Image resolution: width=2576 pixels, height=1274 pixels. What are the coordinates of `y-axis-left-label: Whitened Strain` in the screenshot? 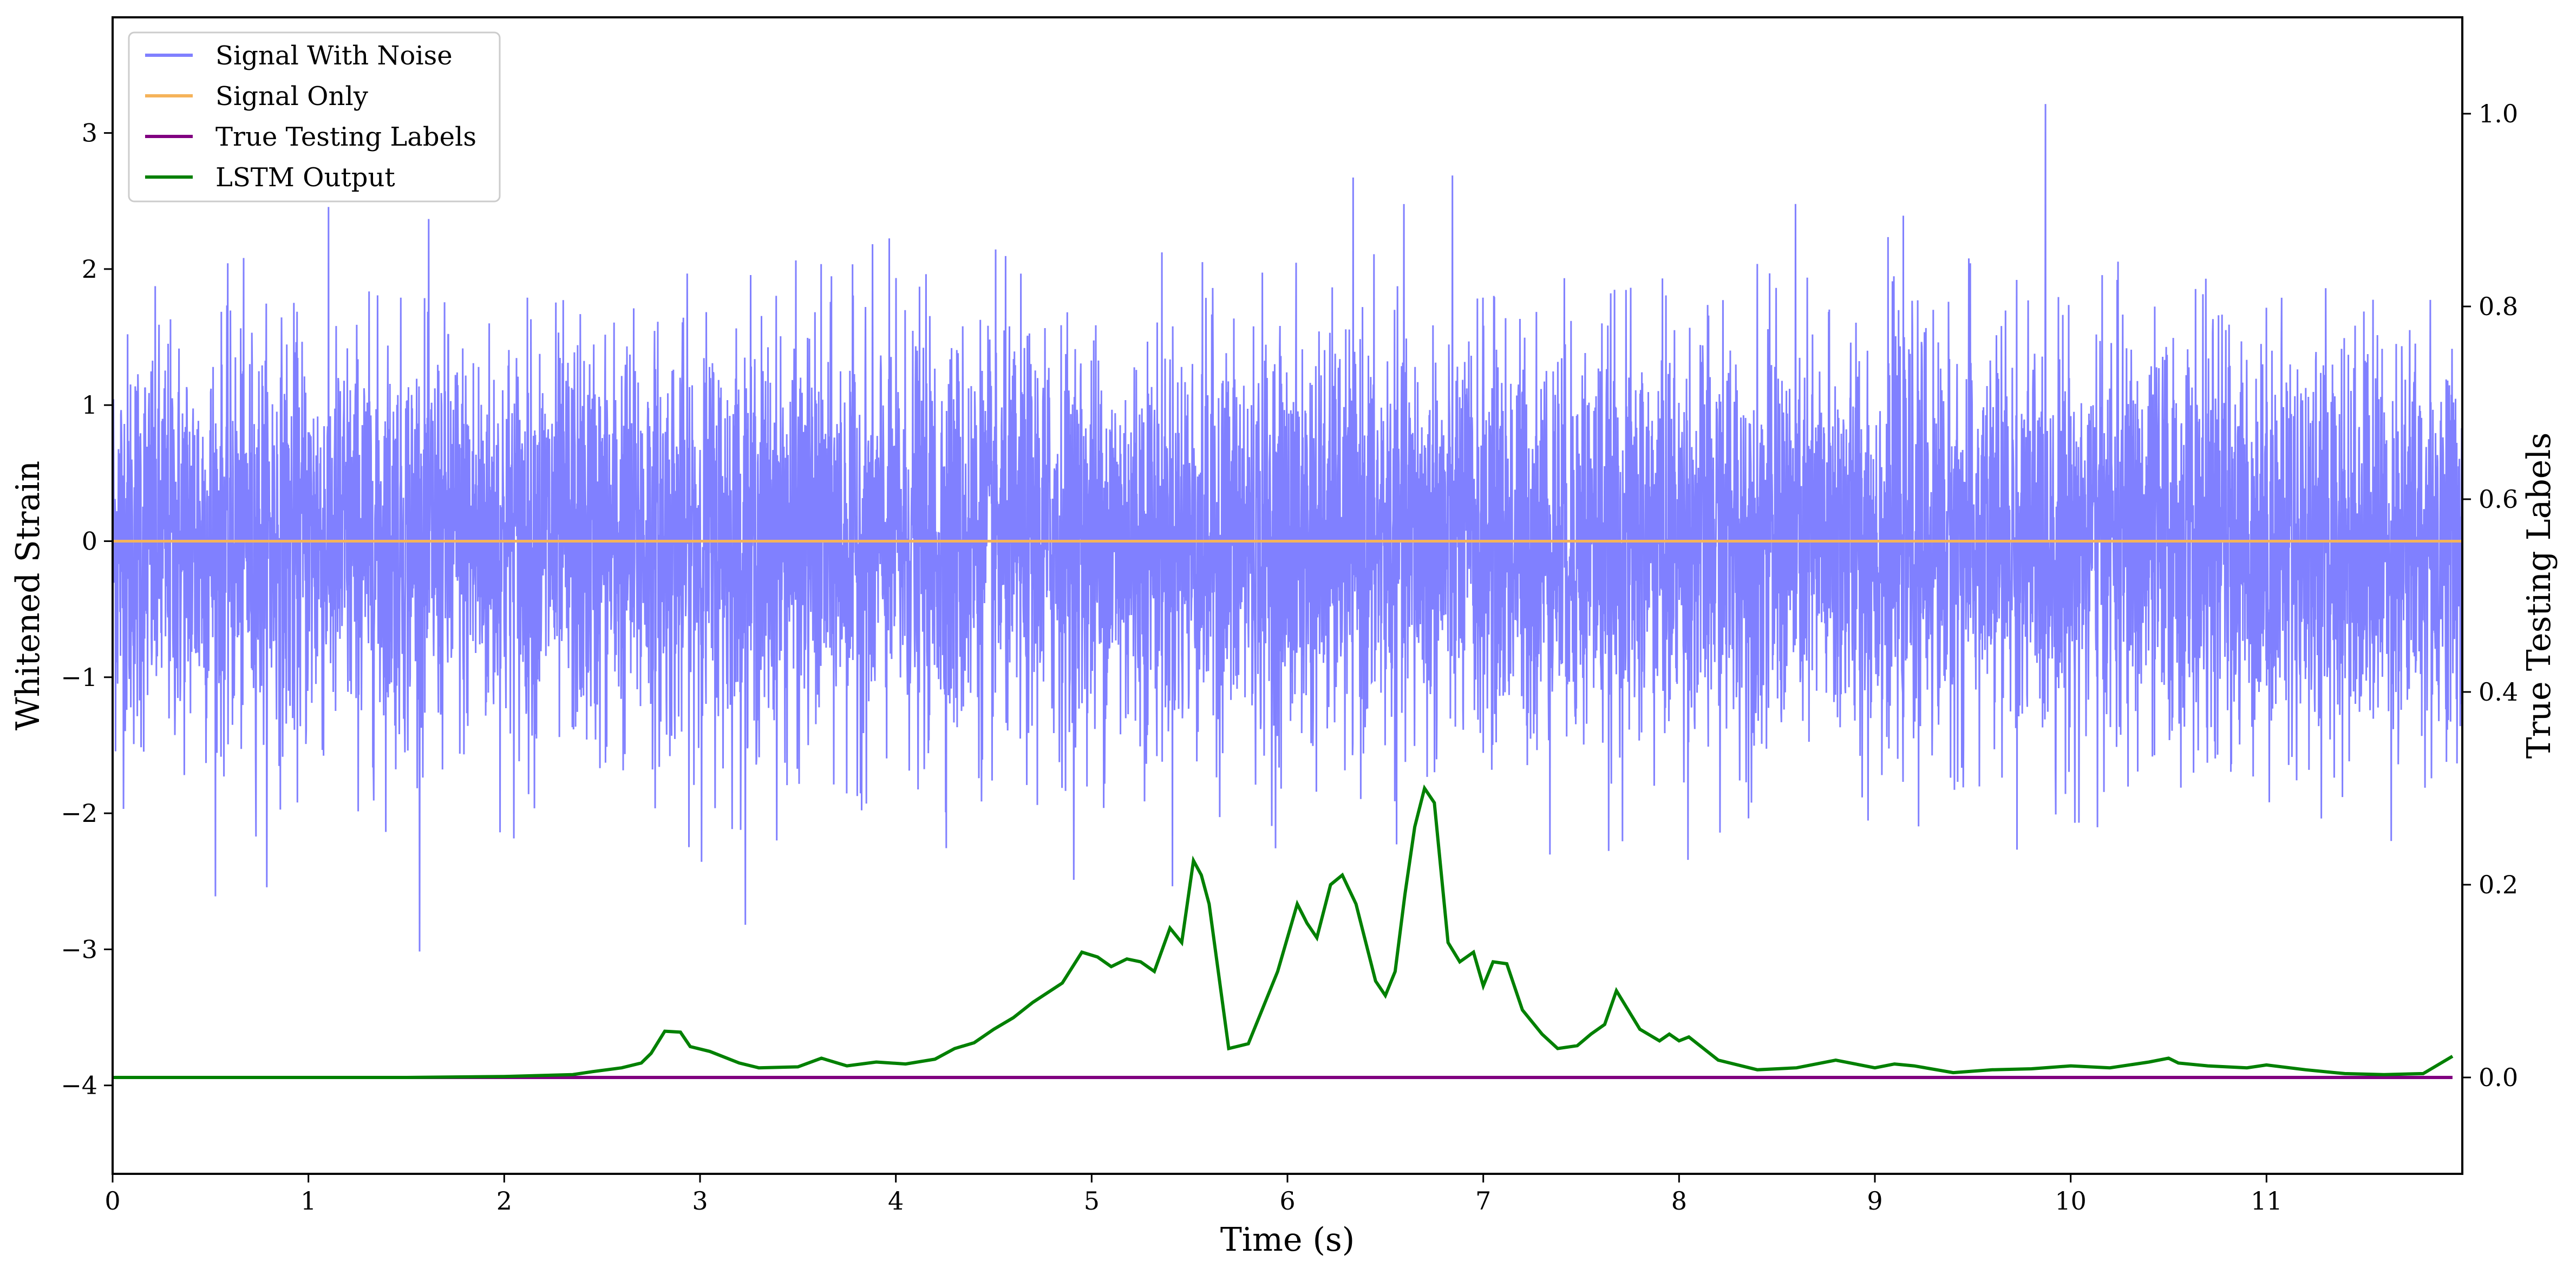 It's located at (28, 595).